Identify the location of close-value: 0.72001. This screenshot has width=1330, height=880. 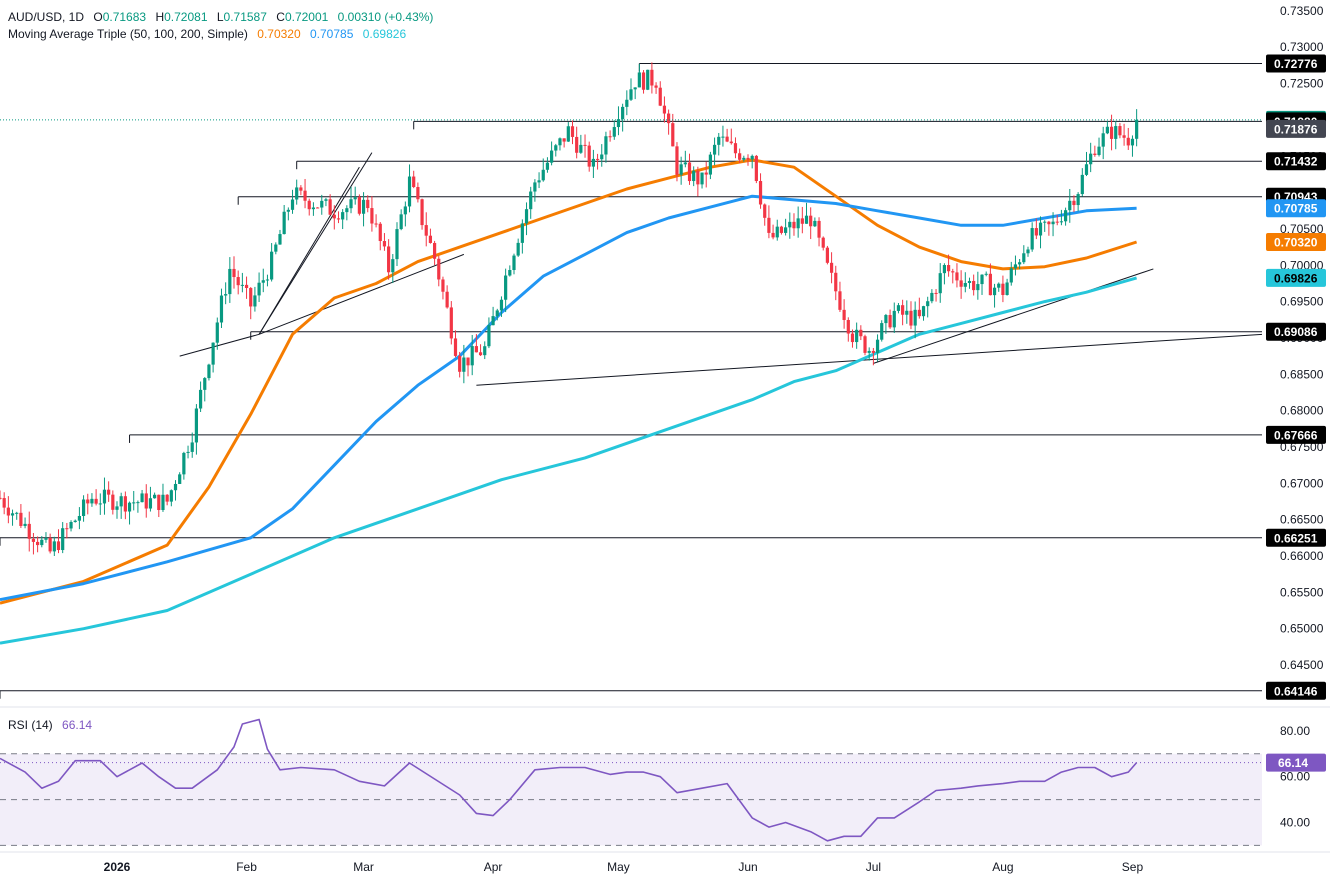
(306, 17).